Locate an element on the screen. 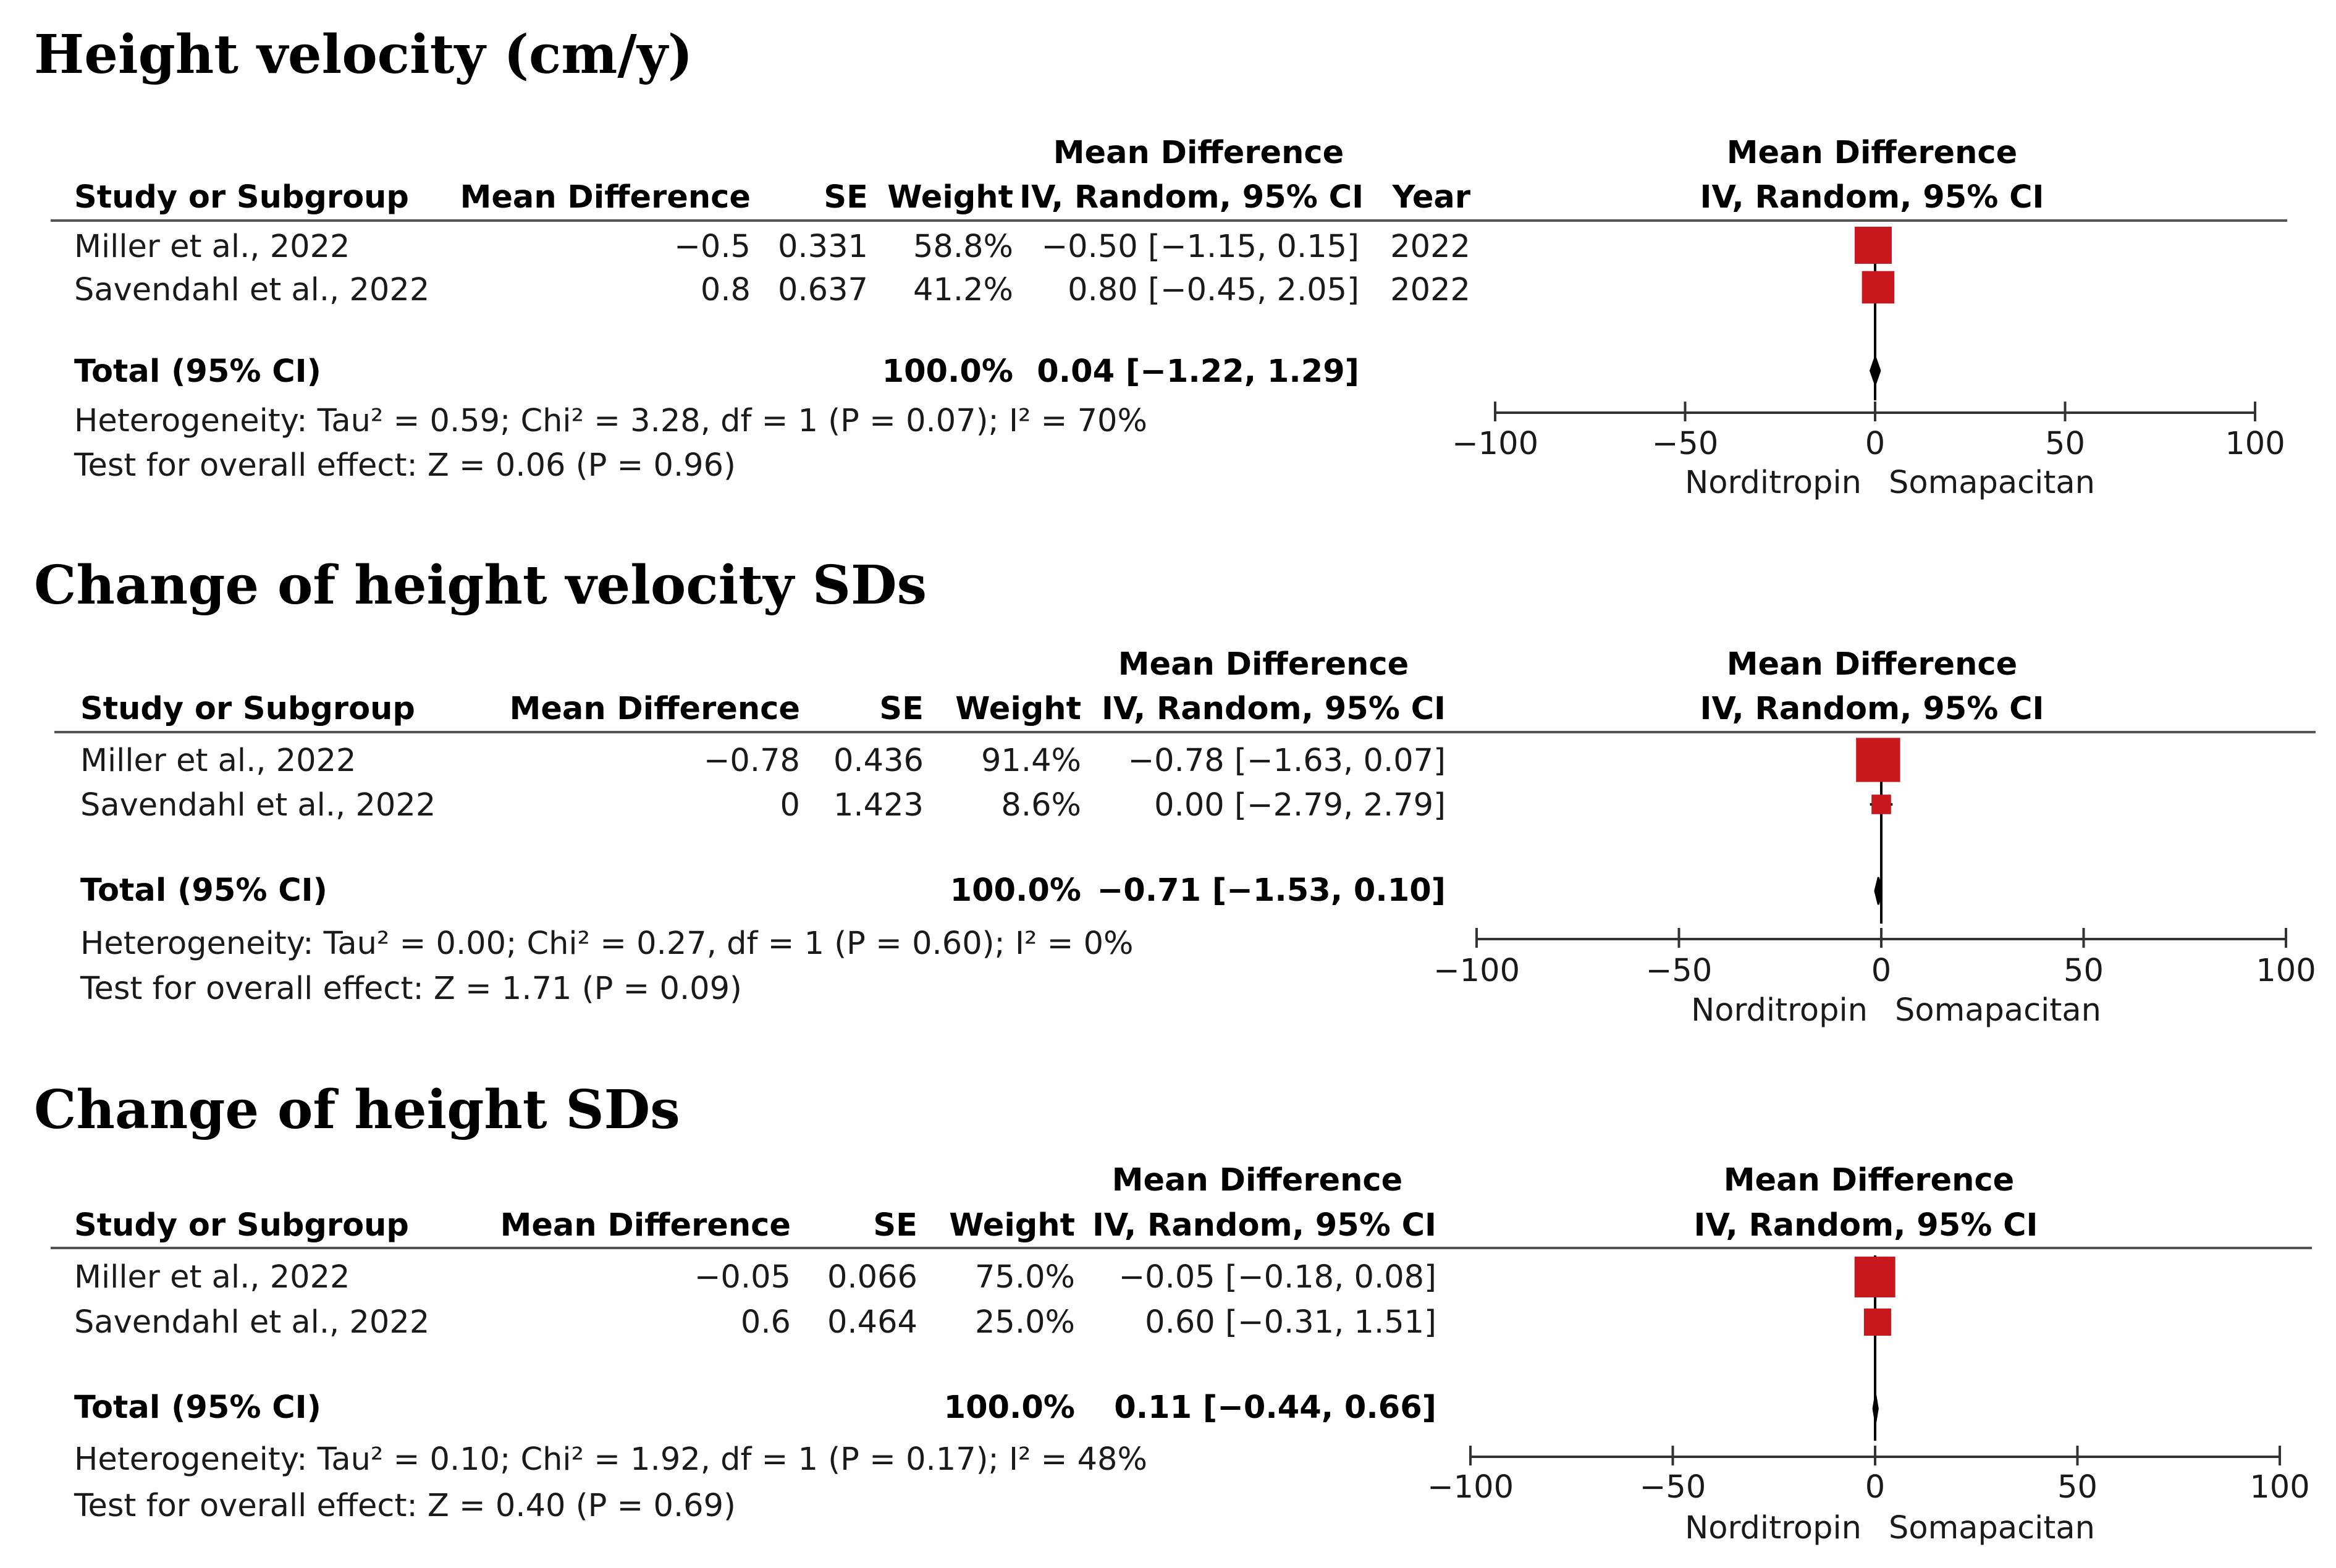  ci-value: 0.00 [−2.79, 2.79] is located at coordinates (1300, 805).